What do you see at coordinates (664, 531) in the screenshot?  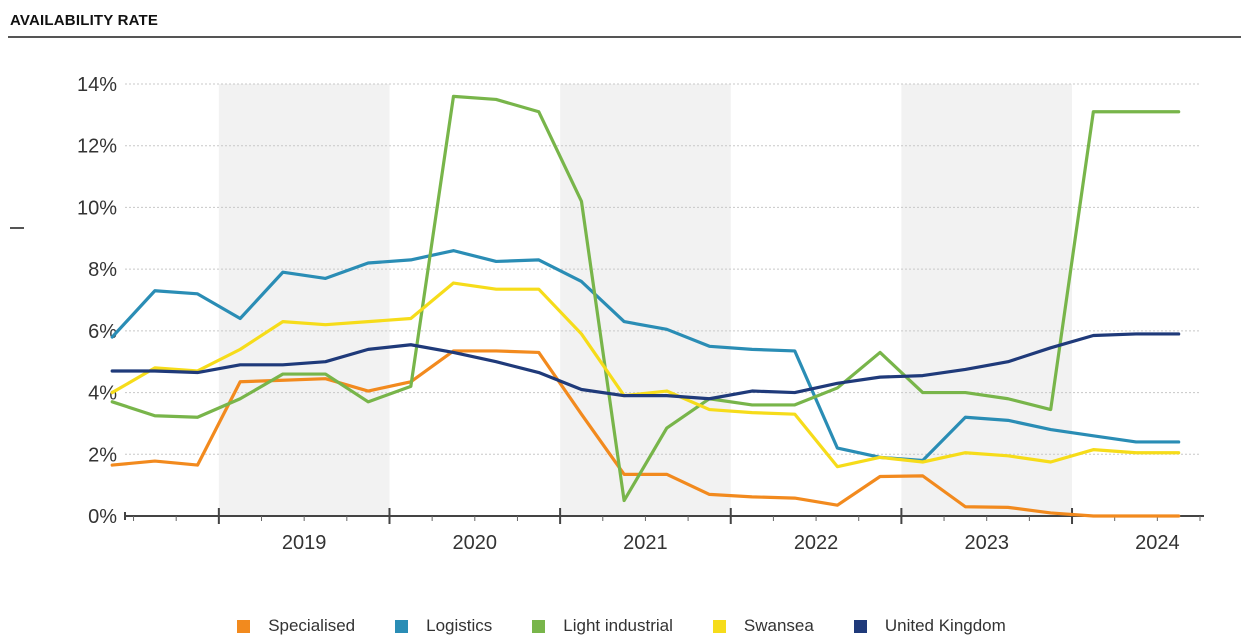 I see `x-axis: 2019 2020 2021 2022 2023 2024` at bounding box center [664, 531].